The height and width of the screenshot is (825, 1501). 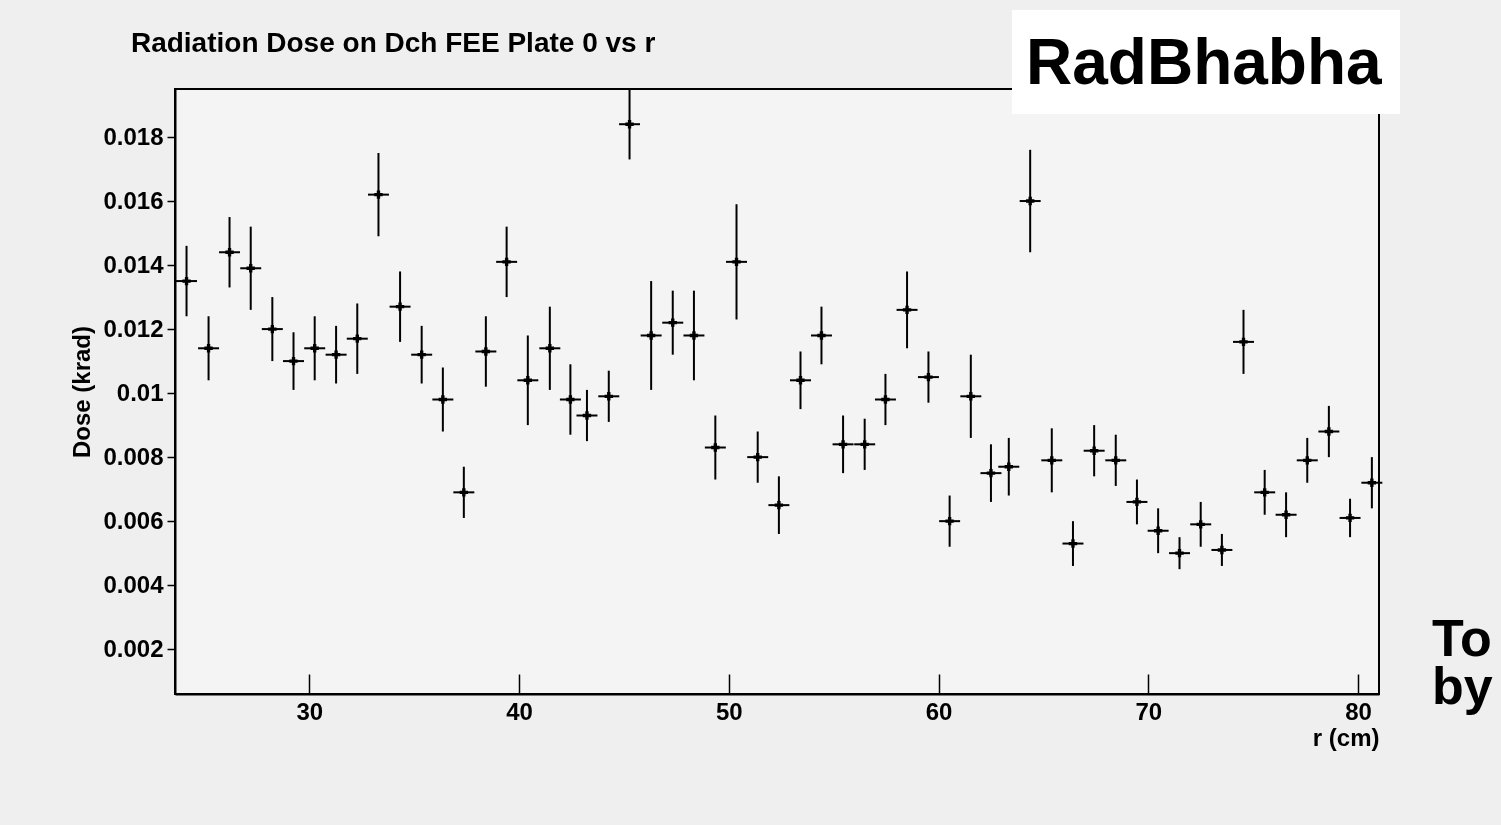 What do you see at coordinates (82, 392) in the screenshot?
I see `y-axis-title: Dose (krad)` at bounding box center [82, 392].